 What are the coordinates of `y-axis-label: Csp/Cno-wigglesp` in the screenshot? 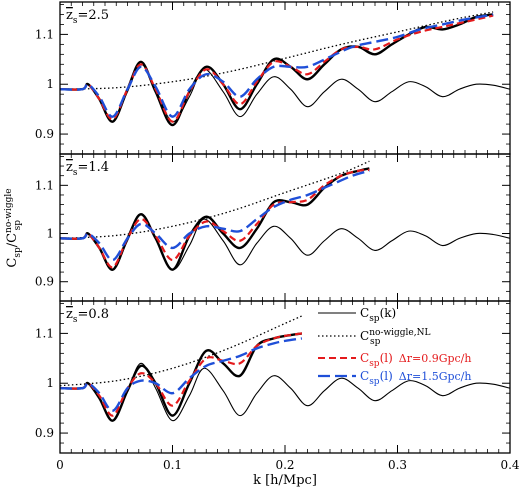 It's located at (13, 227).